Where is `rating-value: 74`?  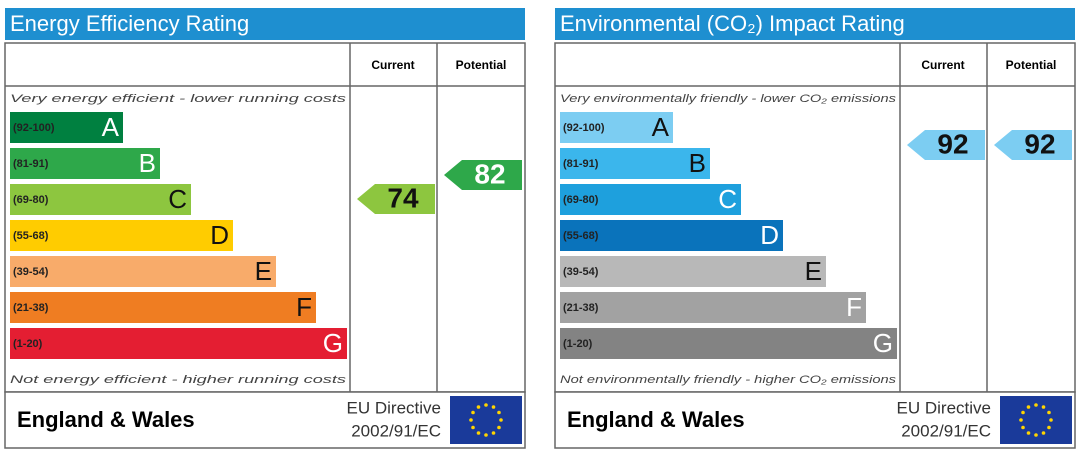
rating-value: 74 is located at coordinates (403, 197).